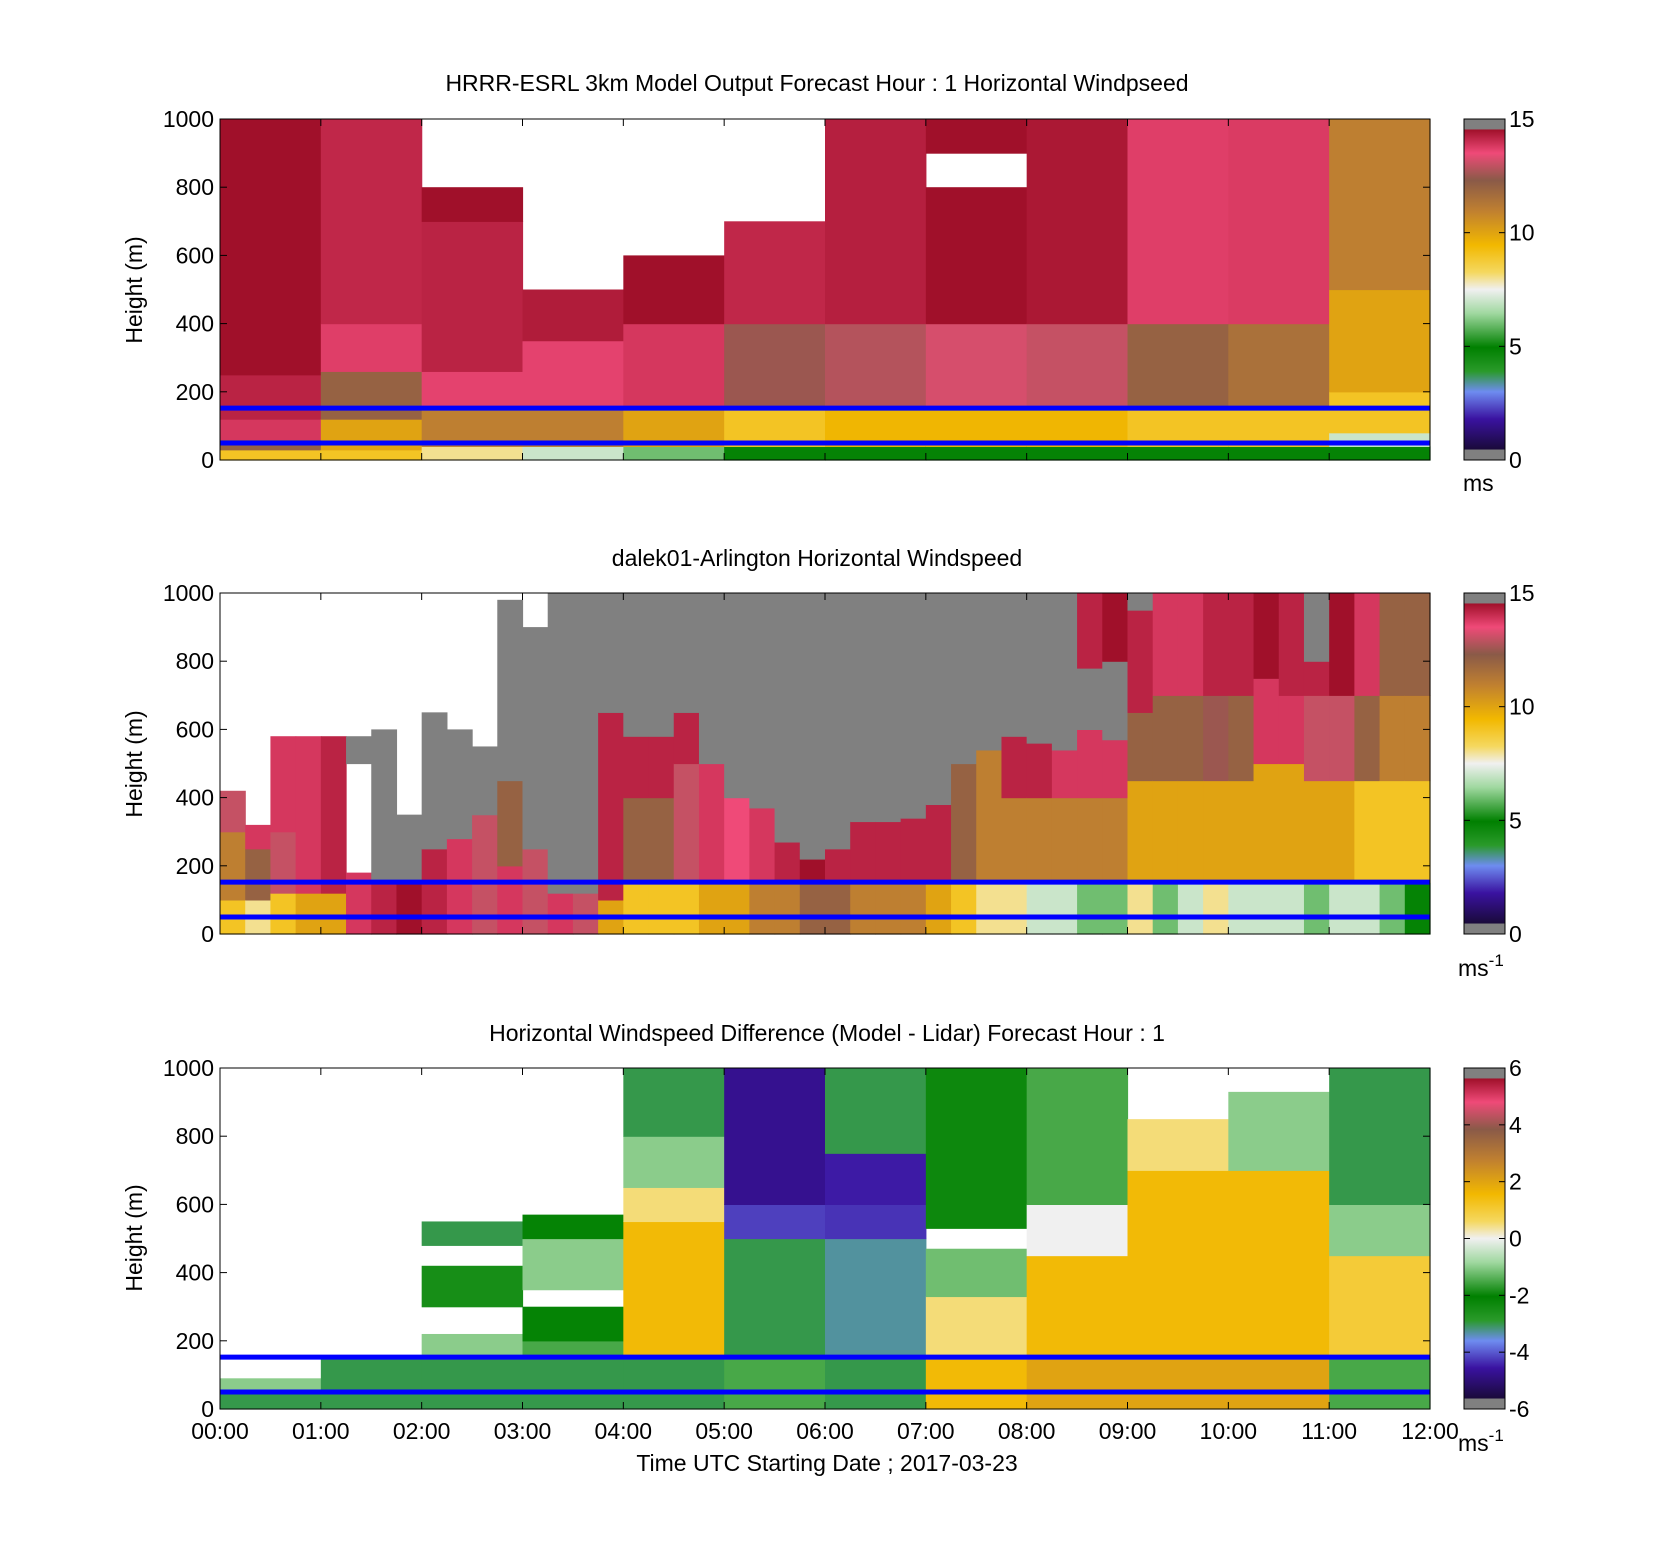  I want to click on x-axis-label: Time UTC Starting Date ; 2017-03-23, so click(826, 1463).